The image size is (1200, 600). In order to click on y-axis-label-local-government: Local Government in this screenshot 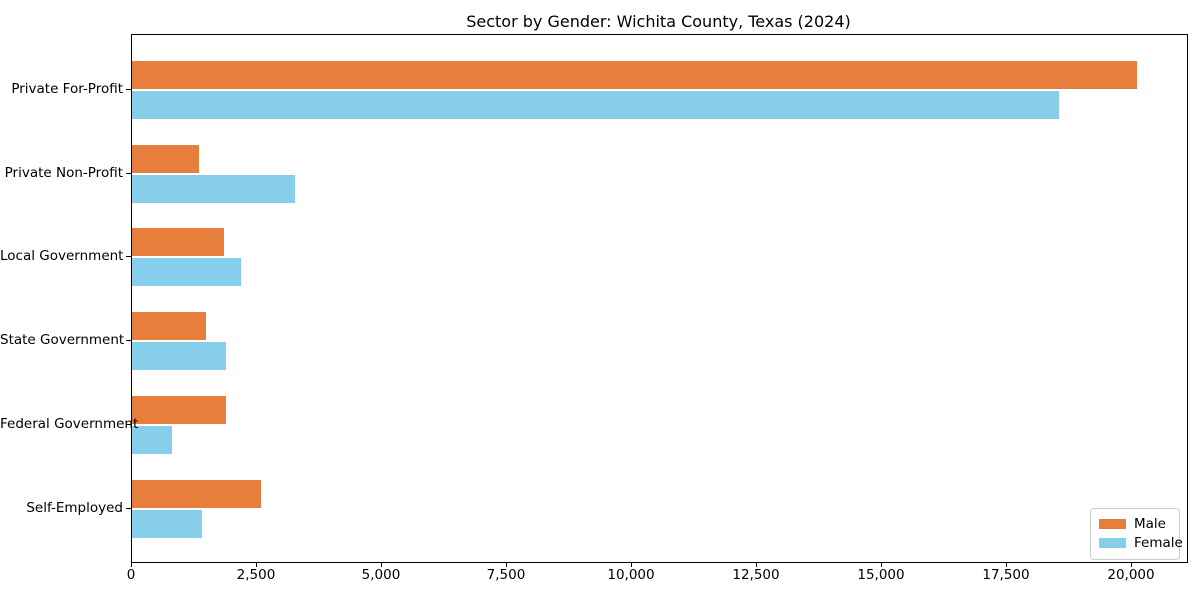, I will do `click(62, 256)`.